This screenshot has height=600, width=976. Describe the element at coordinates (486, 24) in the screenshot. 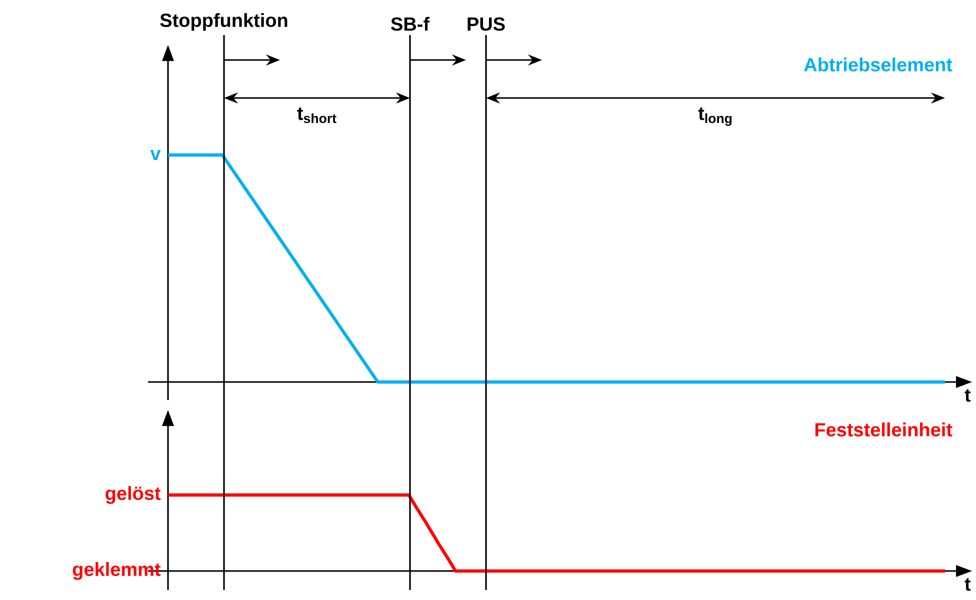

I see `text: PUS` at that location.